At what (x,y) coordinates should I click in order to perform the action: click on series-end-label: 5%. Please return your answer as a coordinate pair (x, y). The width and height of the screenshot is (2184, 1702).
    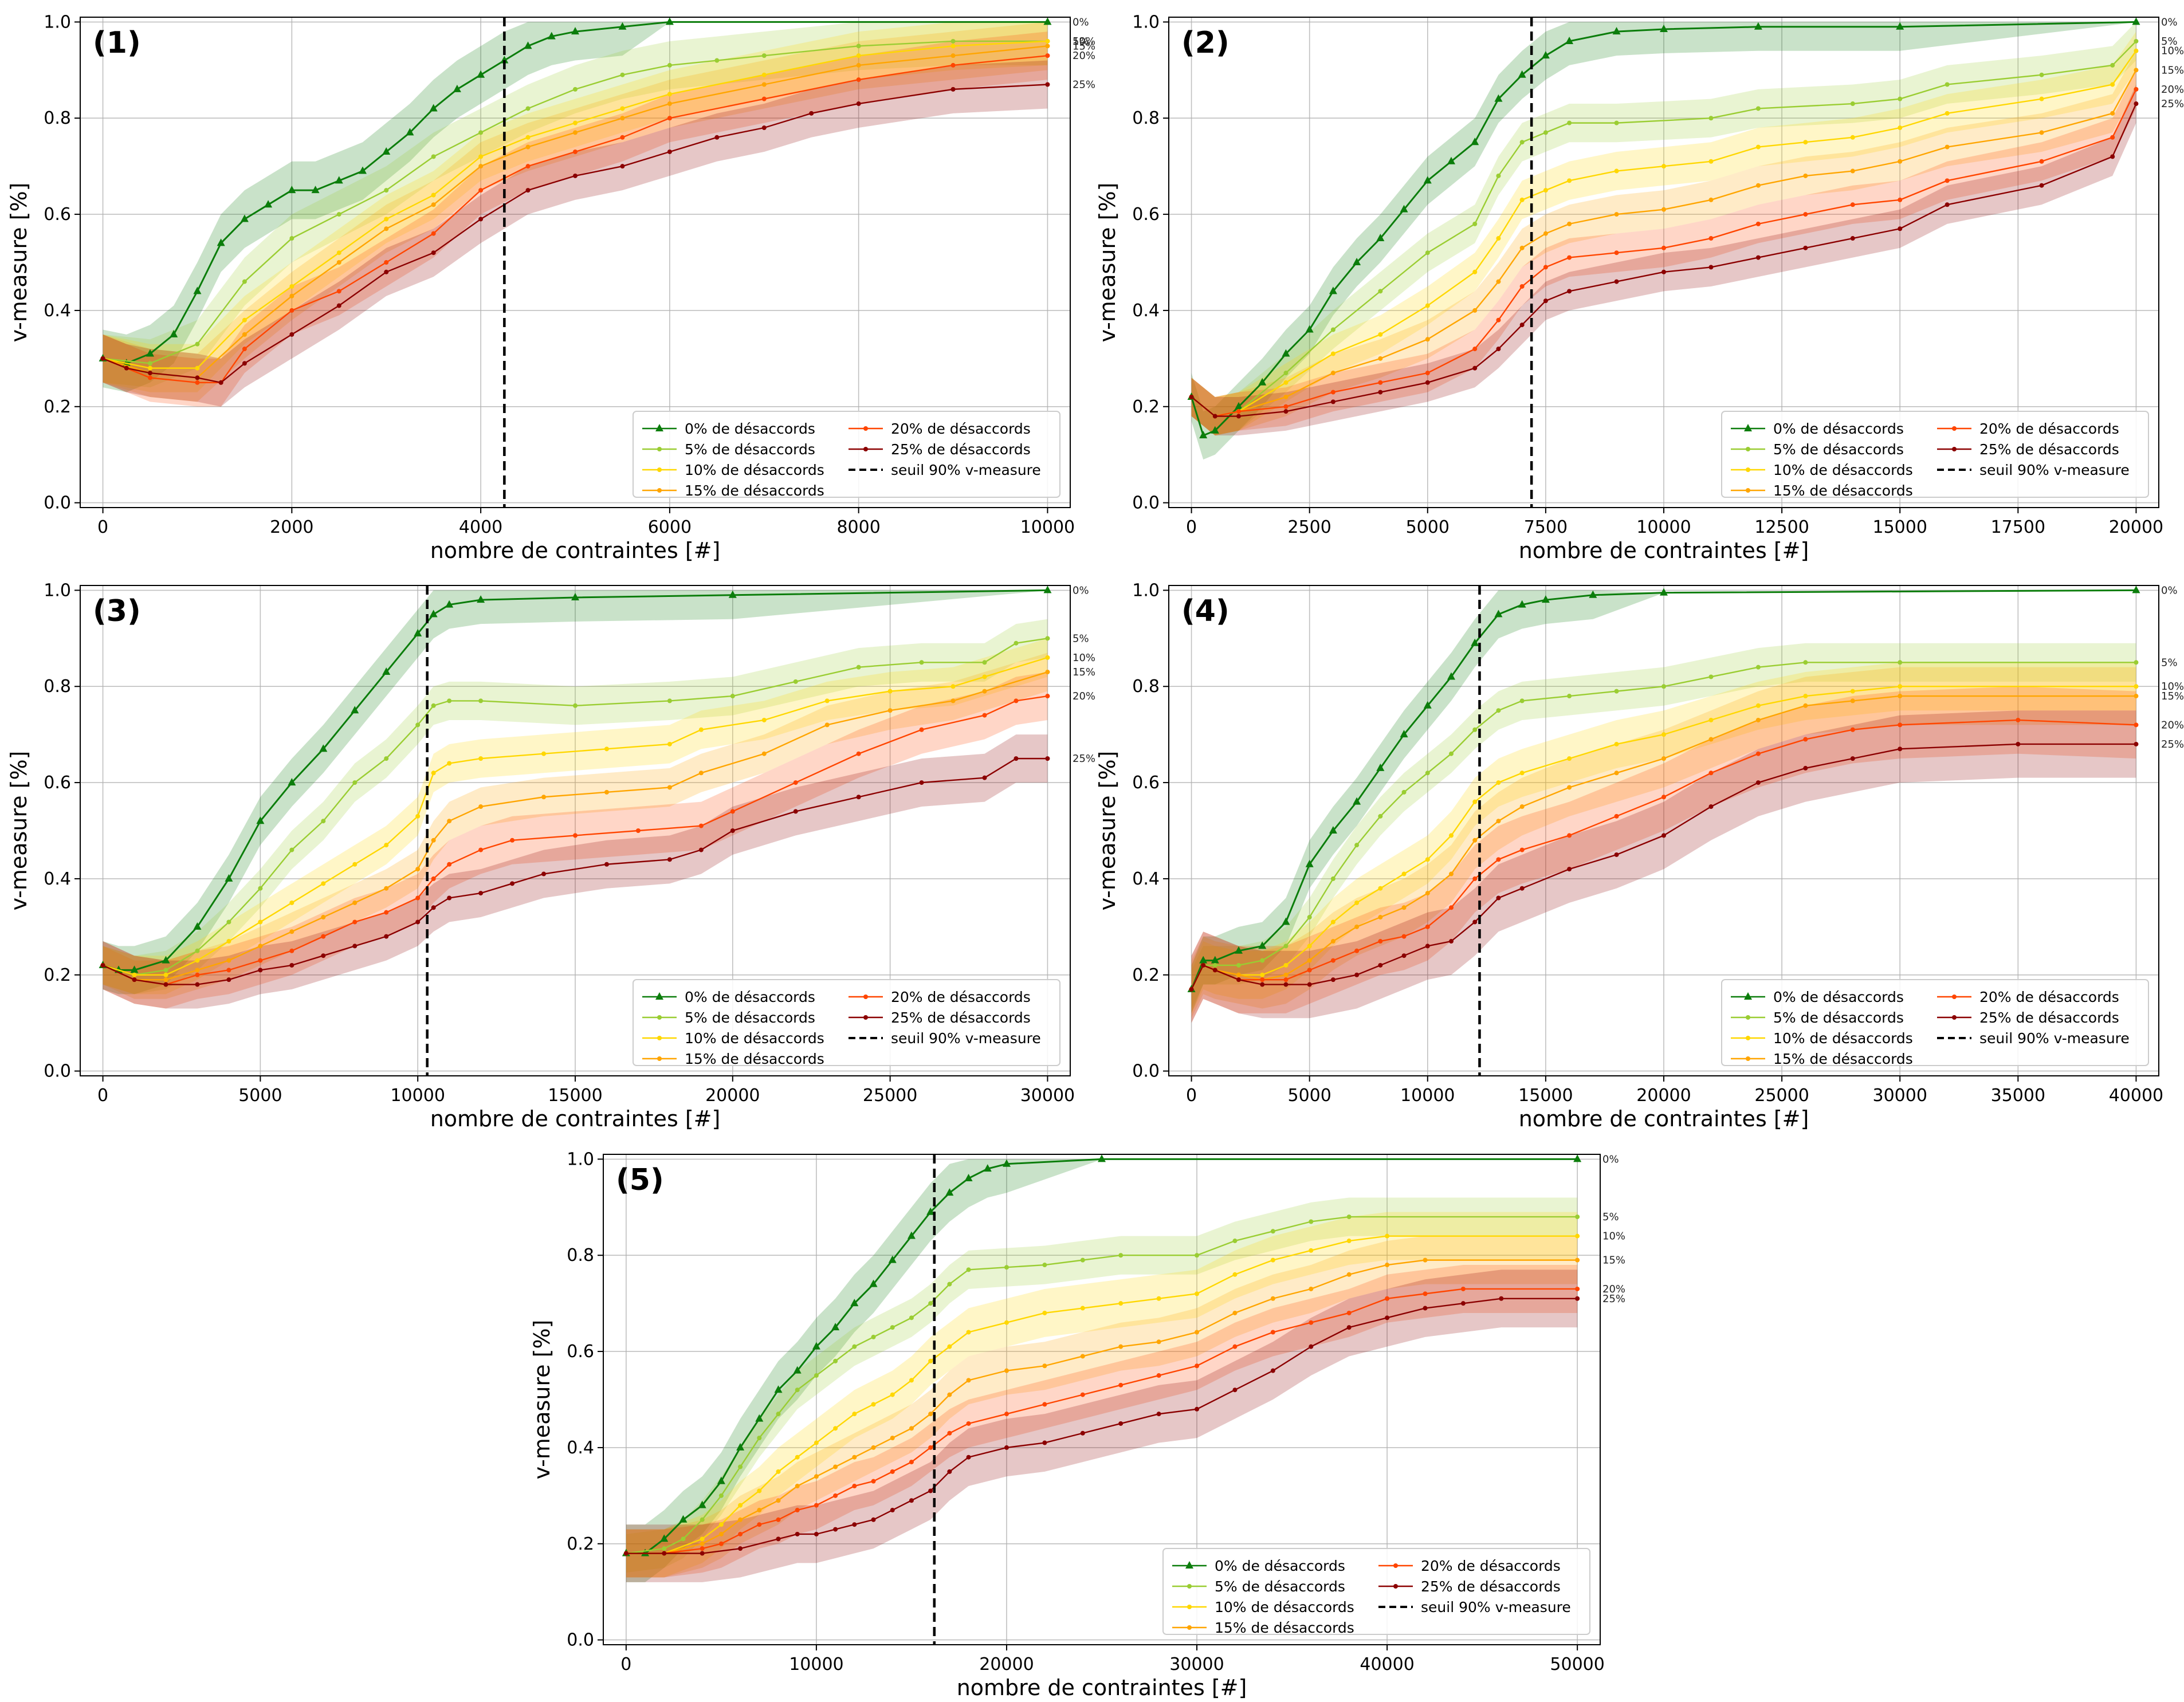
    Looking at the image, I should click on (1610, 1217).